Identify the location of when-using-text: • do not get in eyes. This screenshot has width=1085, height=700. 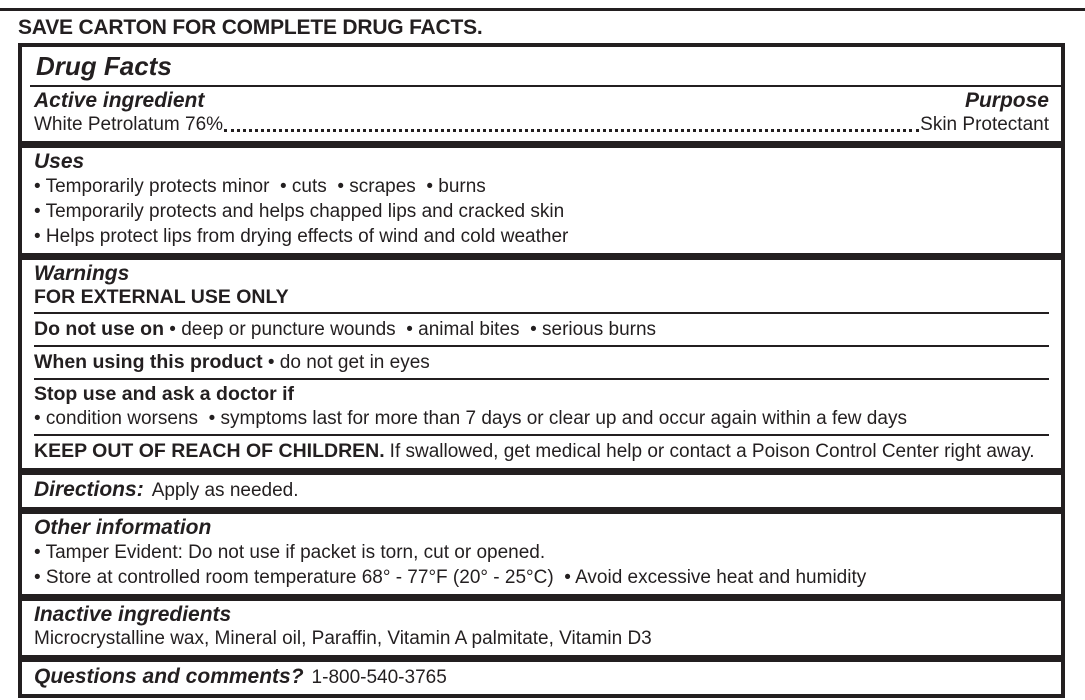
(346, 362).